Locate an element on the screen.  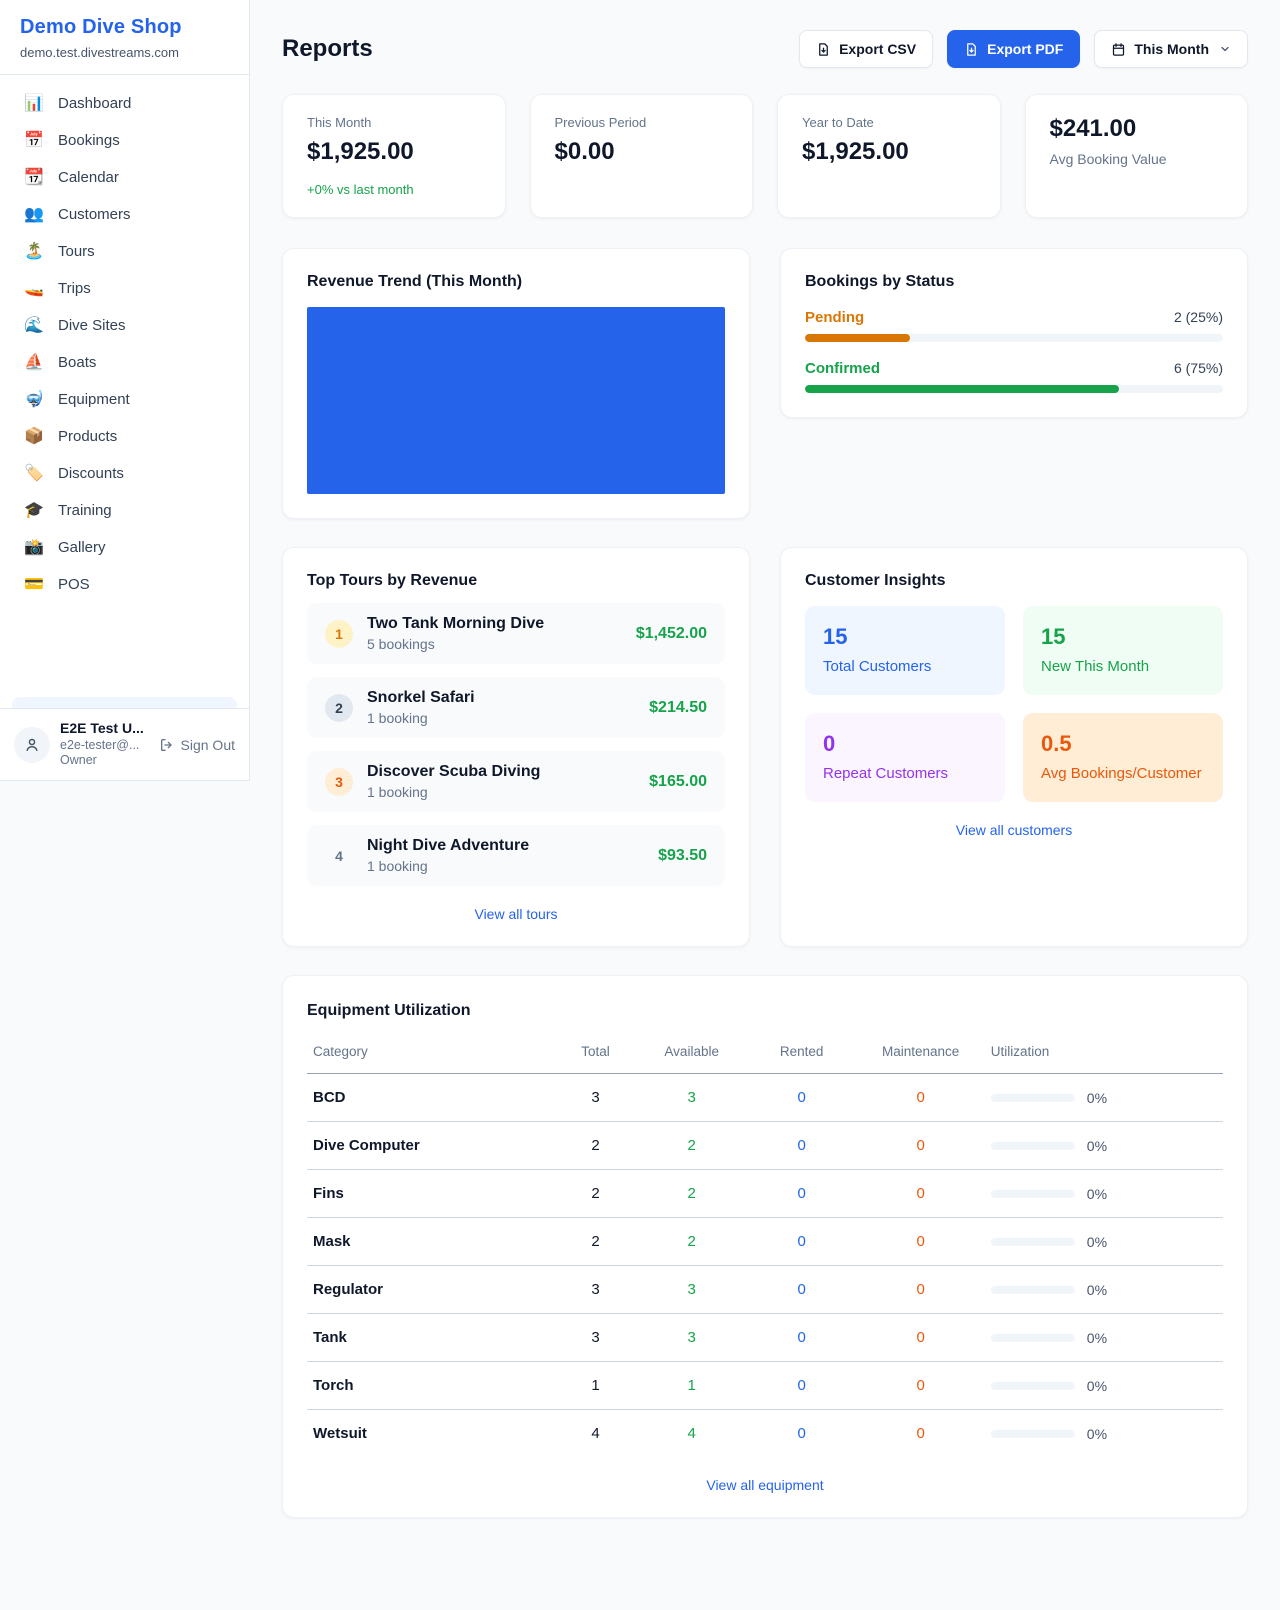
sidebar-item-training: 🎓 Training is located at coordinates (124, 510).